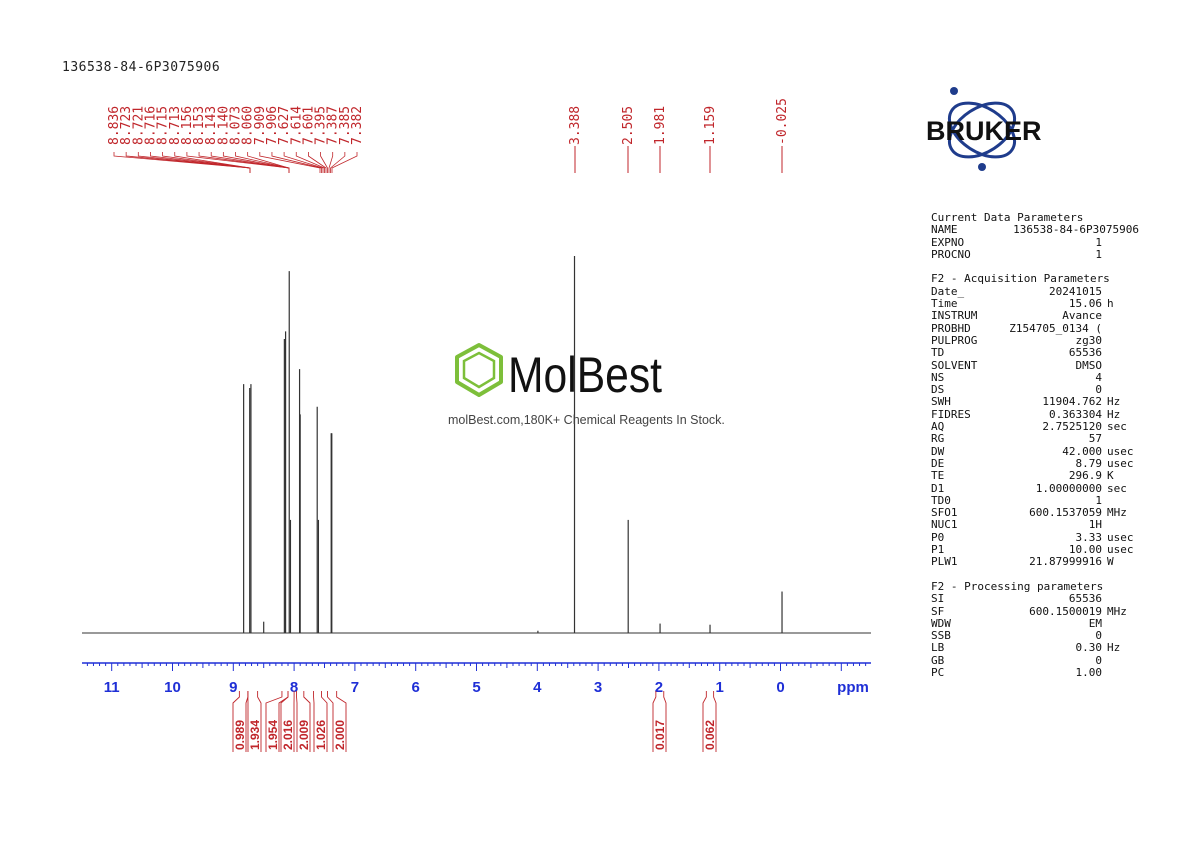  I want to click on param-row: INSTRUM Avance, so click(1038, 316).